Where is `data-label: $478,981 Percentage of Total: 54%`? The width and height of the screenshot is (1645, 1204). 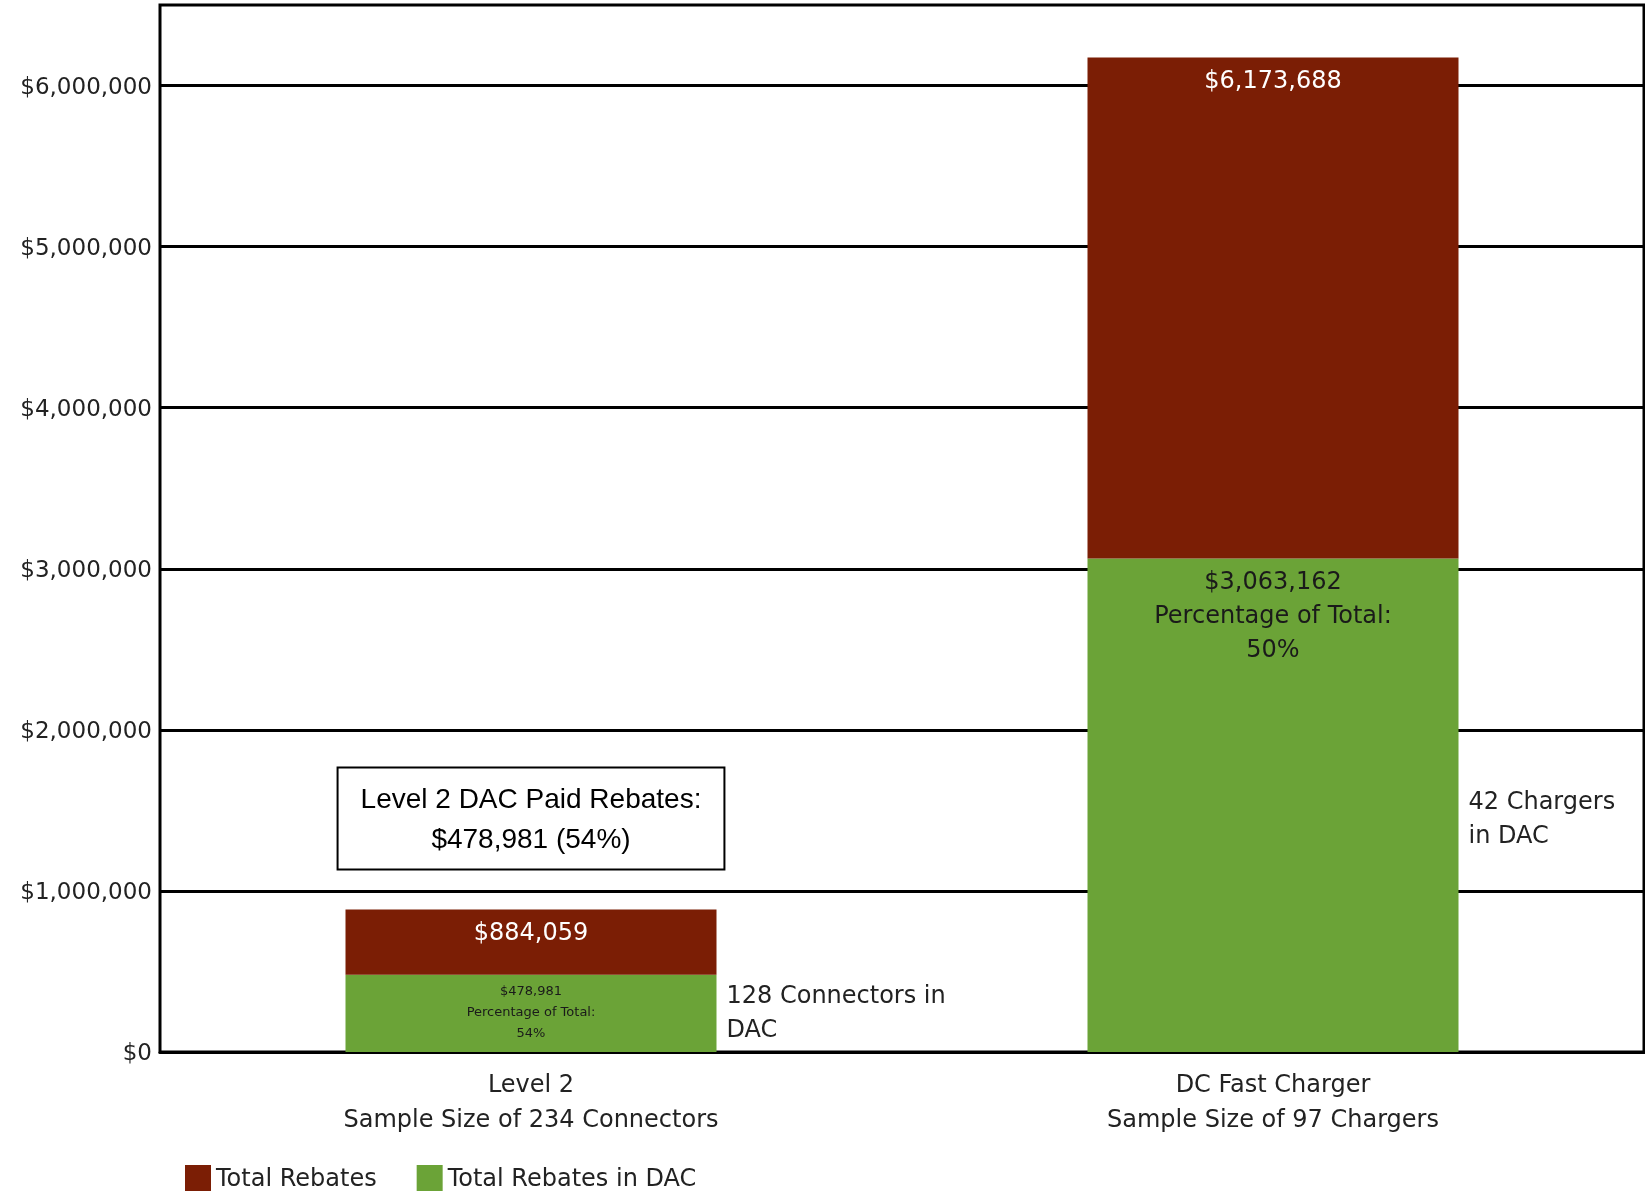 data-label: $478,981 Percentage of Total: 54% is located at coordinates (531, 1011).